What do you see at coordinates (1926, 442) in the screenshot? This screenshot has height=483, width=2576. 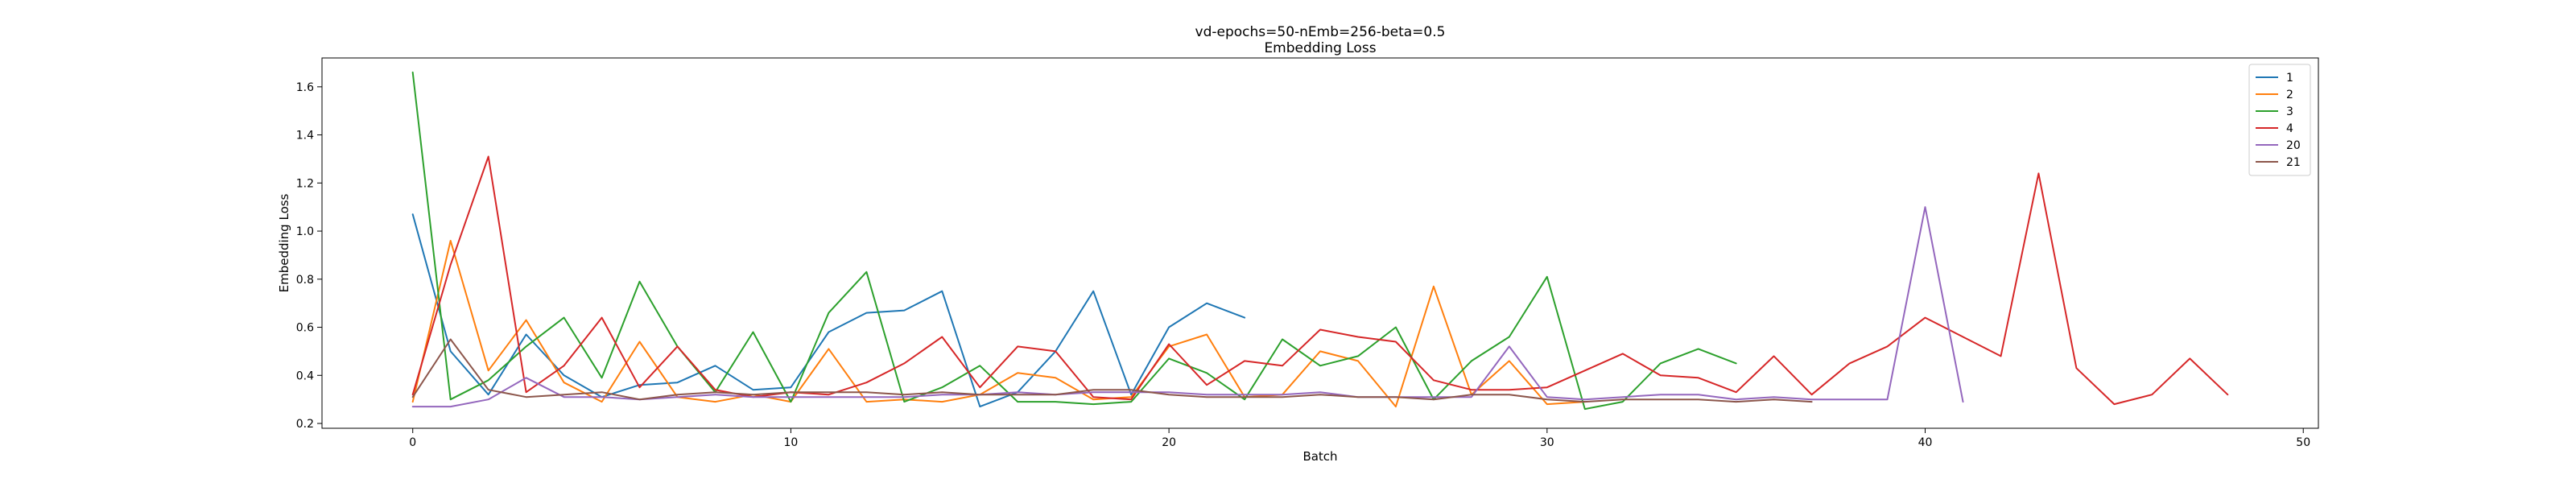 I see `x-tick-label: 40` at bounding box center [1926, 442].